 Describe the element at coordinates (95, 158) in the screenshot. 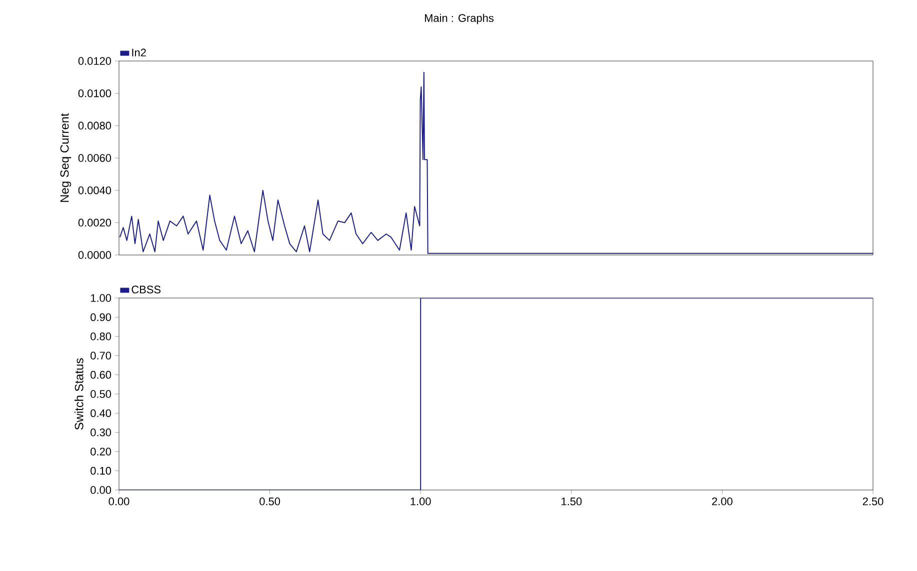

I see `y-tick-label: 0.0060` at that location.